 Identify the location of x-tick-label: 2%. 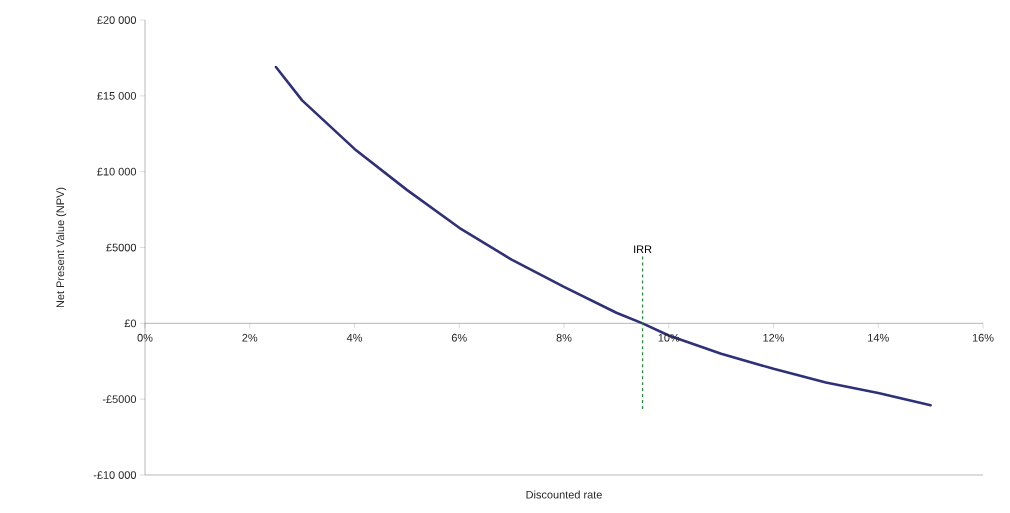
(250, 337).